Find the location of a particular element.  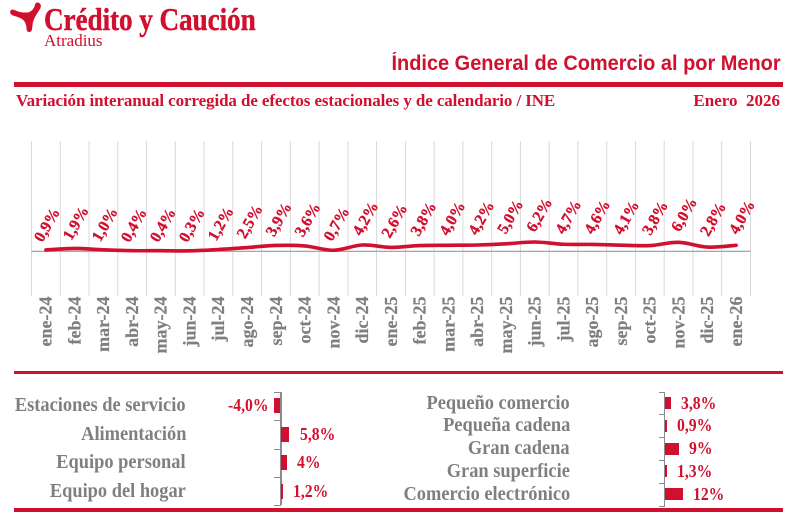

svg-text: ene-25 is located at coordinates (391, 322).